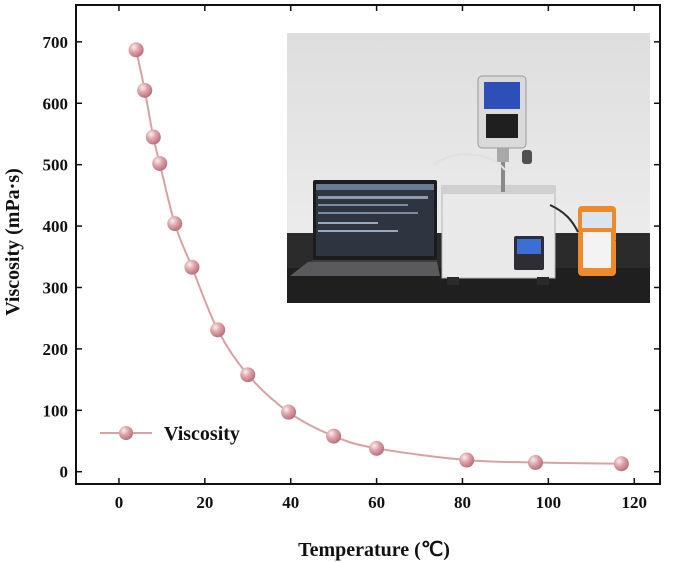  I want to click on x-tick-label: 0, so click(119, 502).